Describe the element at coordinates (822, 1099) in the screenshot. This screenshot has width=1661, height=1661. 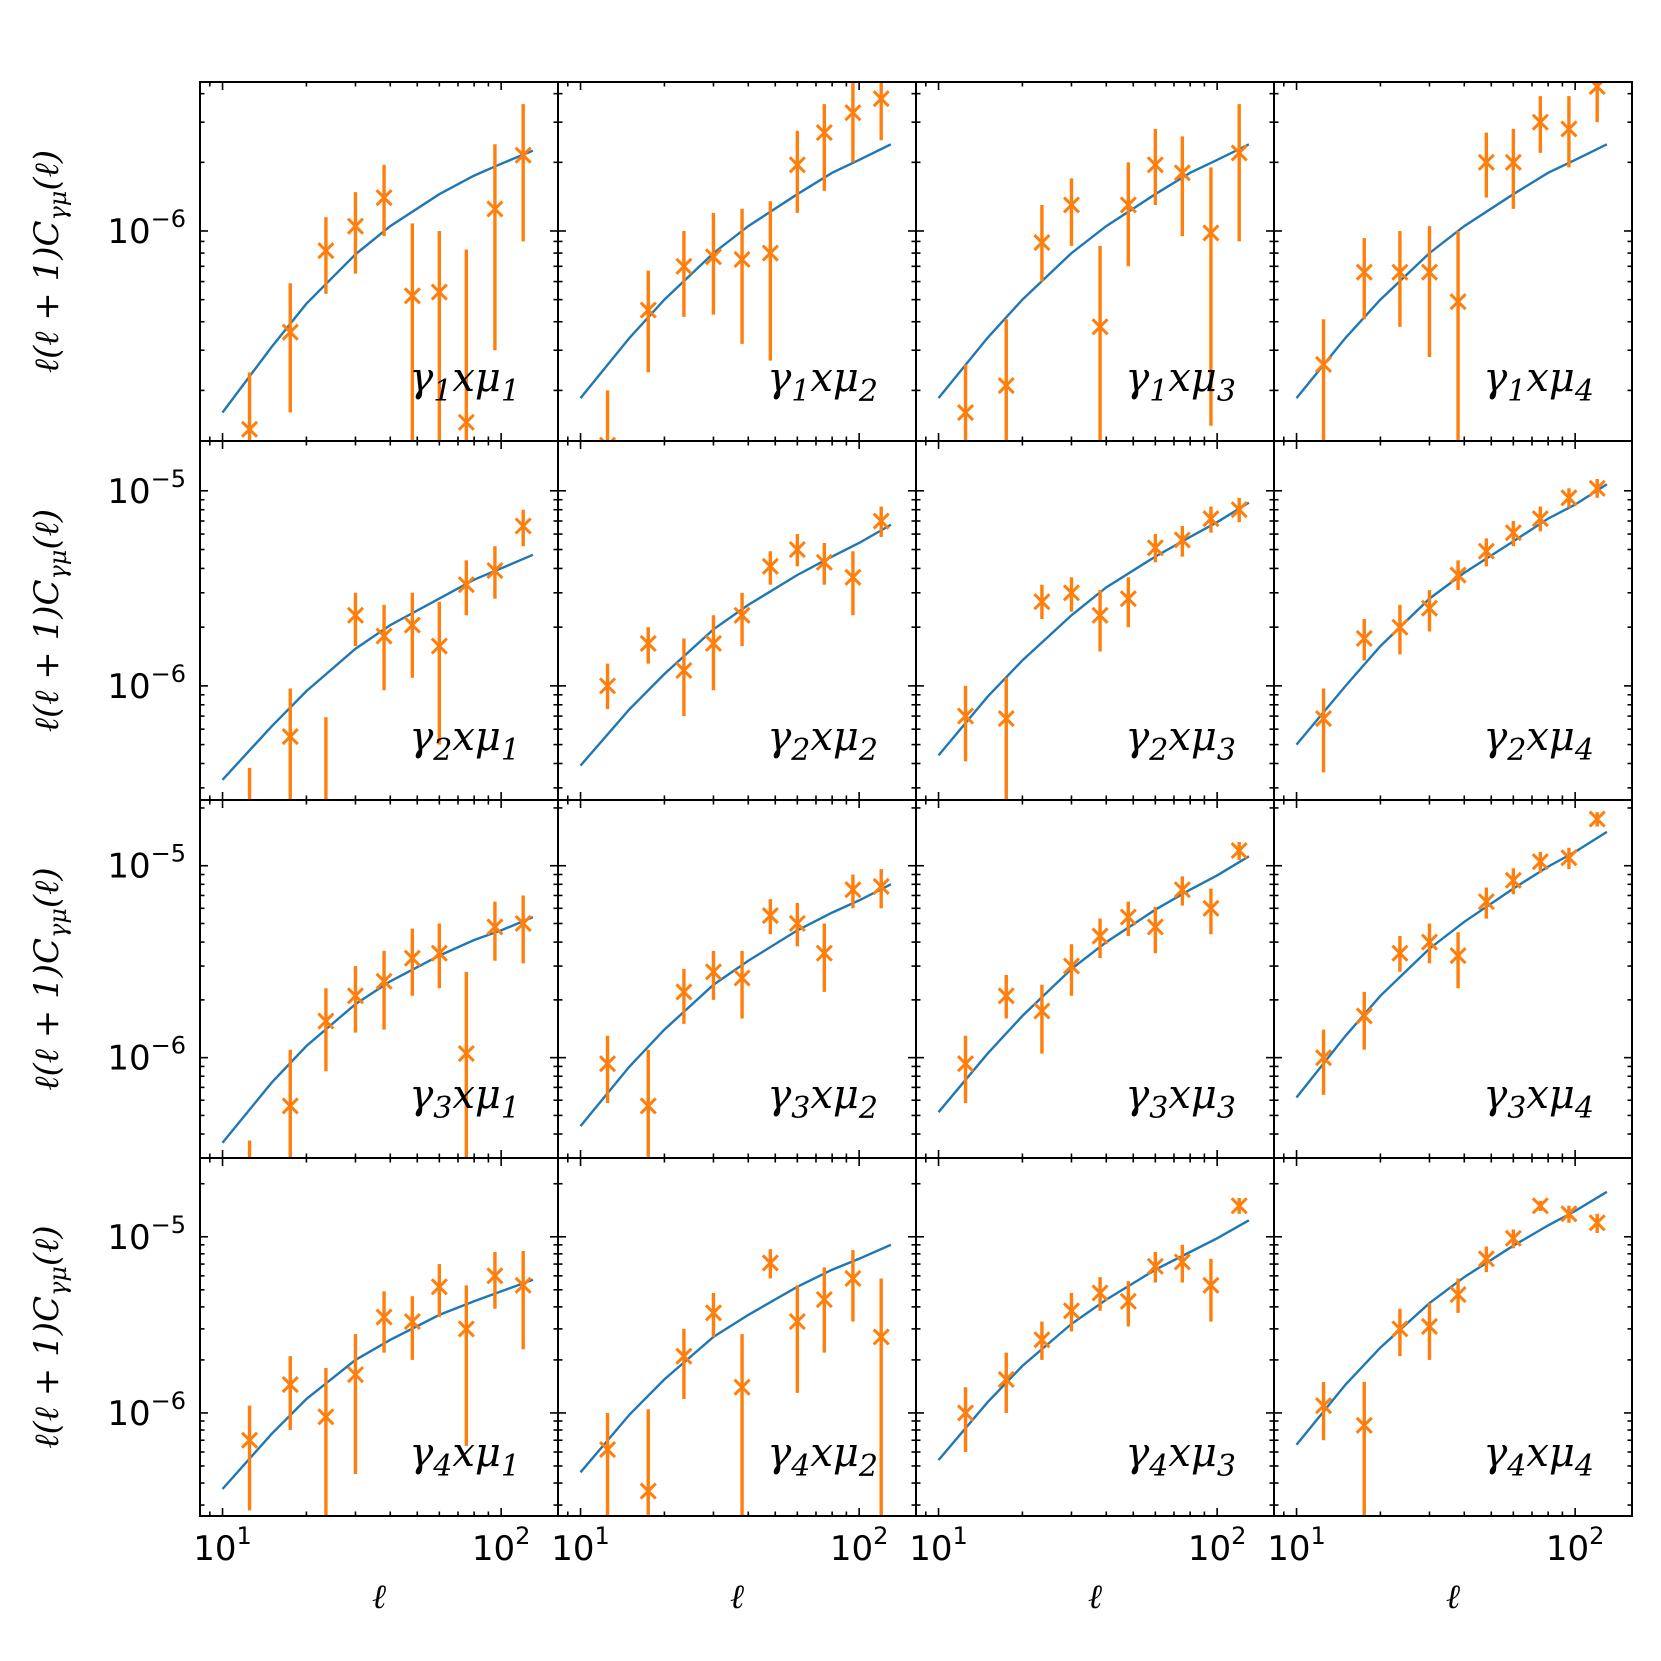
I see `panel-label: γ3xμ2` at that location.